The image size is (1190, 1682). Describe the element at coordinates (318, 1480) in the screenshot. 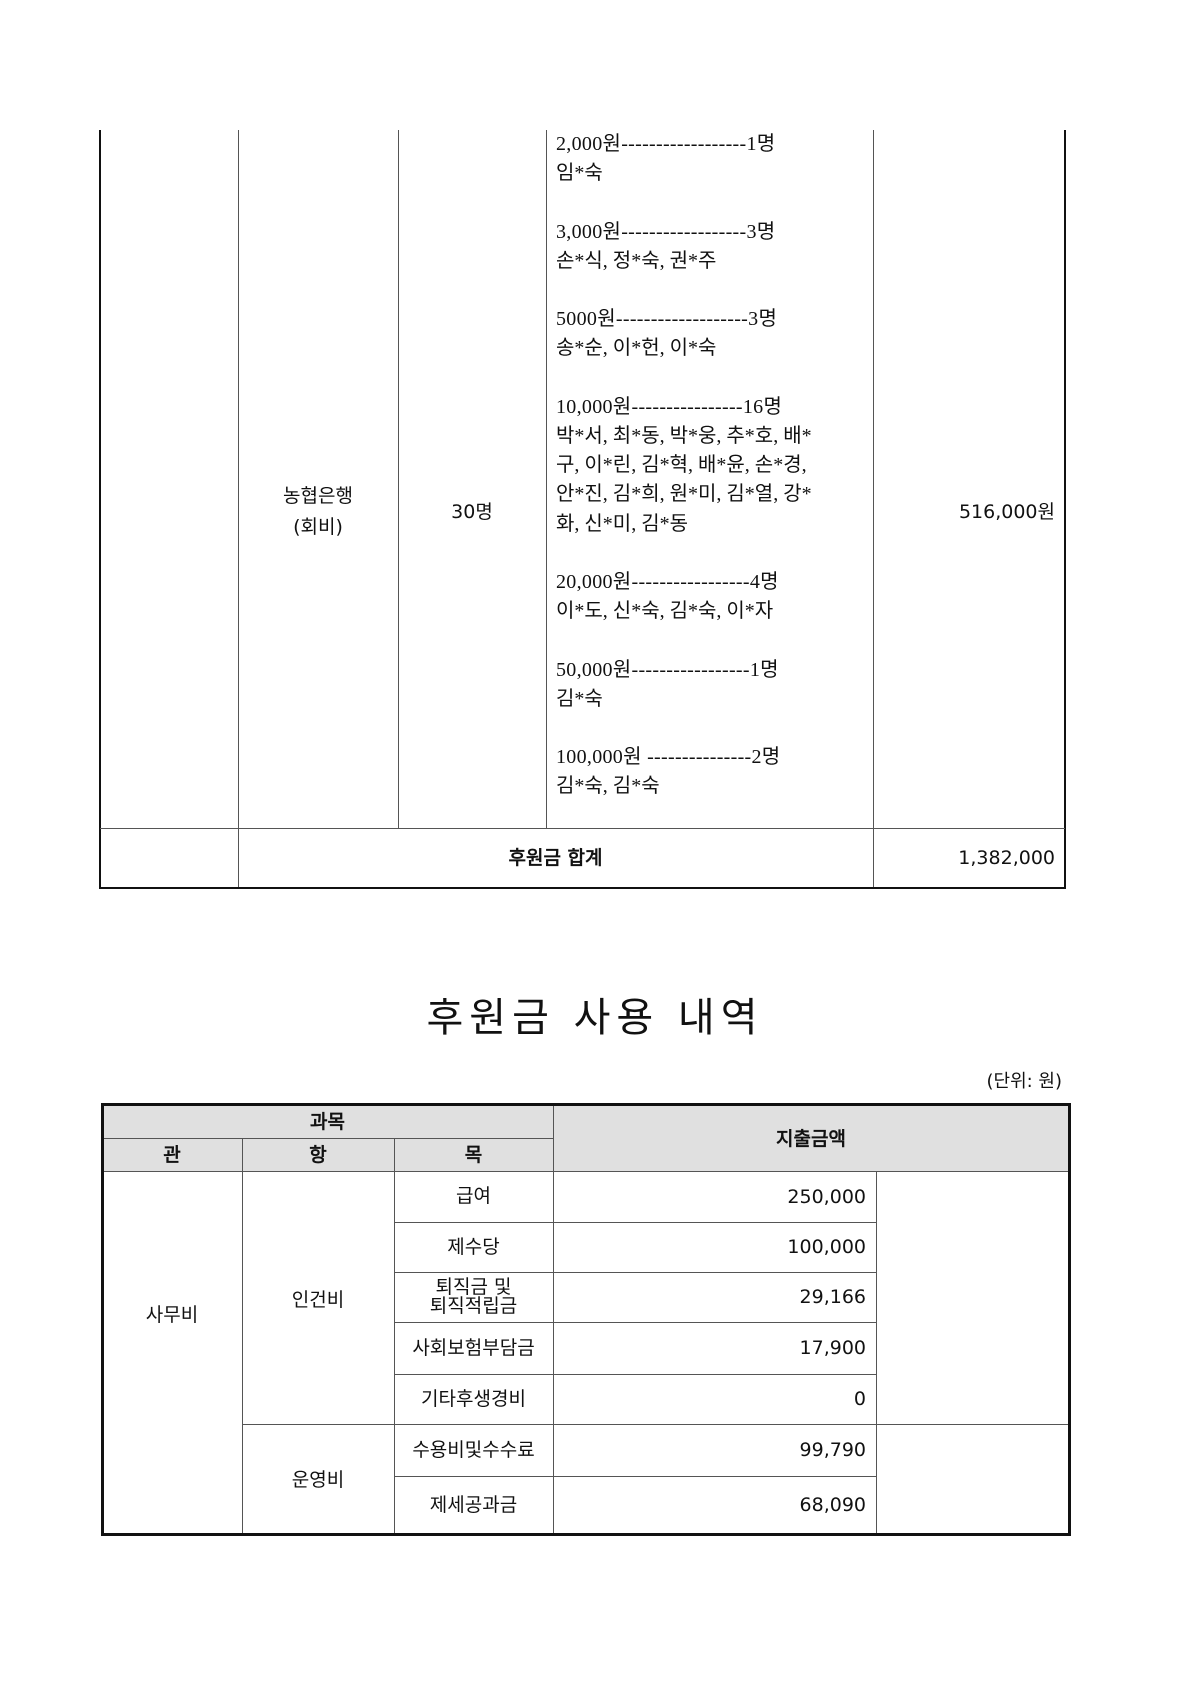

I see `hang-cell: 운영비` at that location.